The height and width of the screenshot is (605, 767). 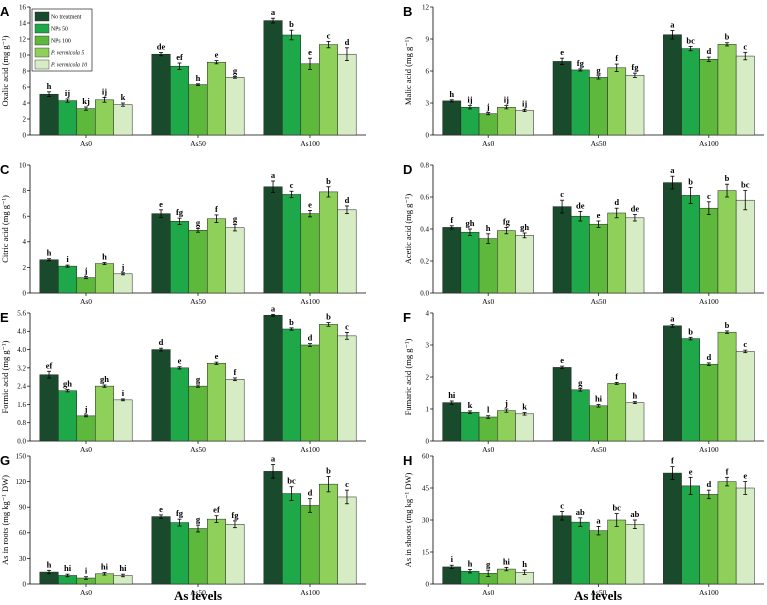 I want to click on legend-label: P. vermicola 10, so click(x=68, y=66).